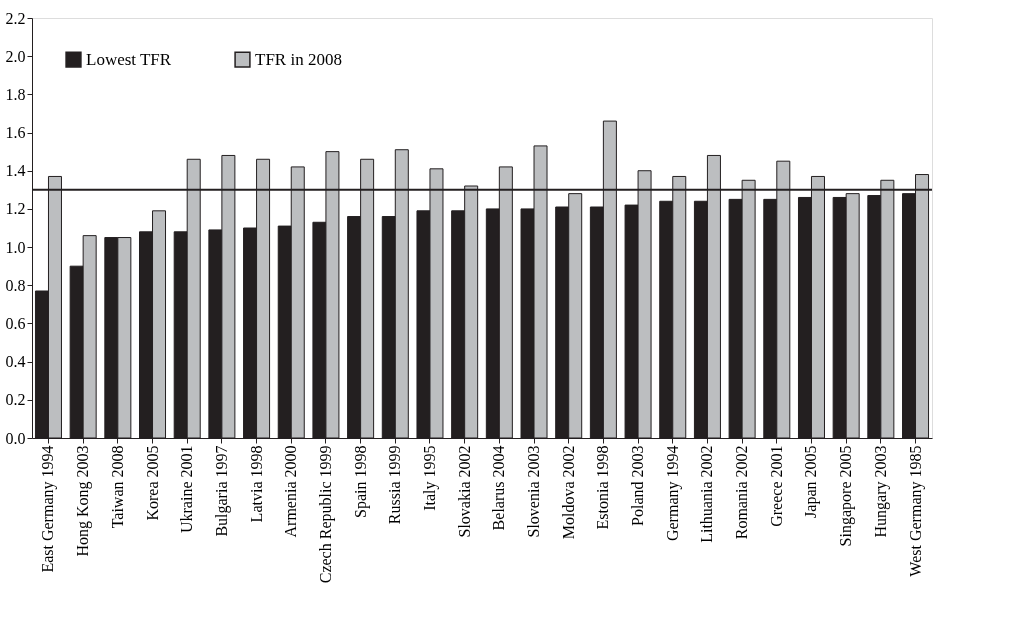  What do you see at coordinates (776, 486) in the screenshot?
I see `x-tick-label: Greece 2001` at bounding box center [776, 486].